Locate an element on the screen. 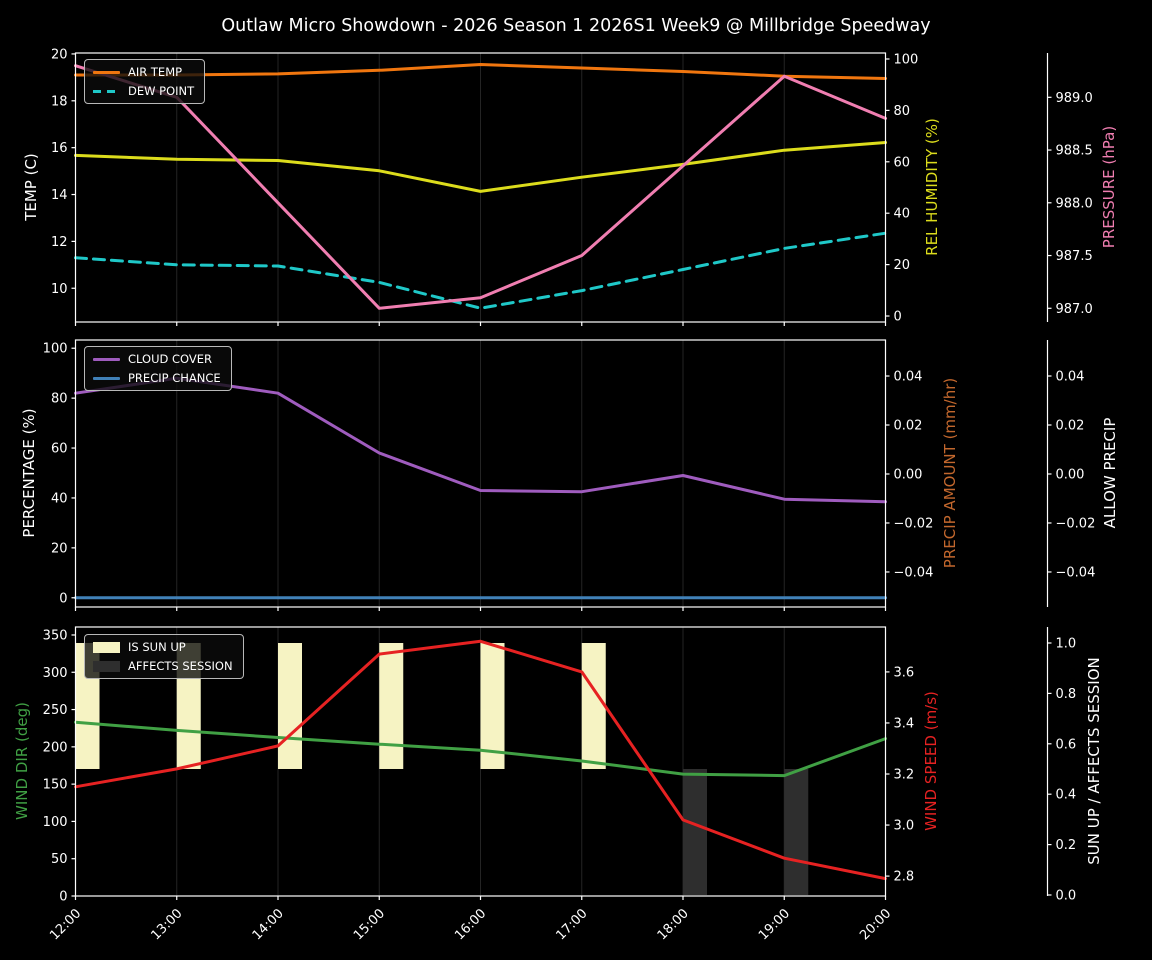 The image size is (1152, 960). y-tick-label: 2.8 is located at coordinates (904, 877).